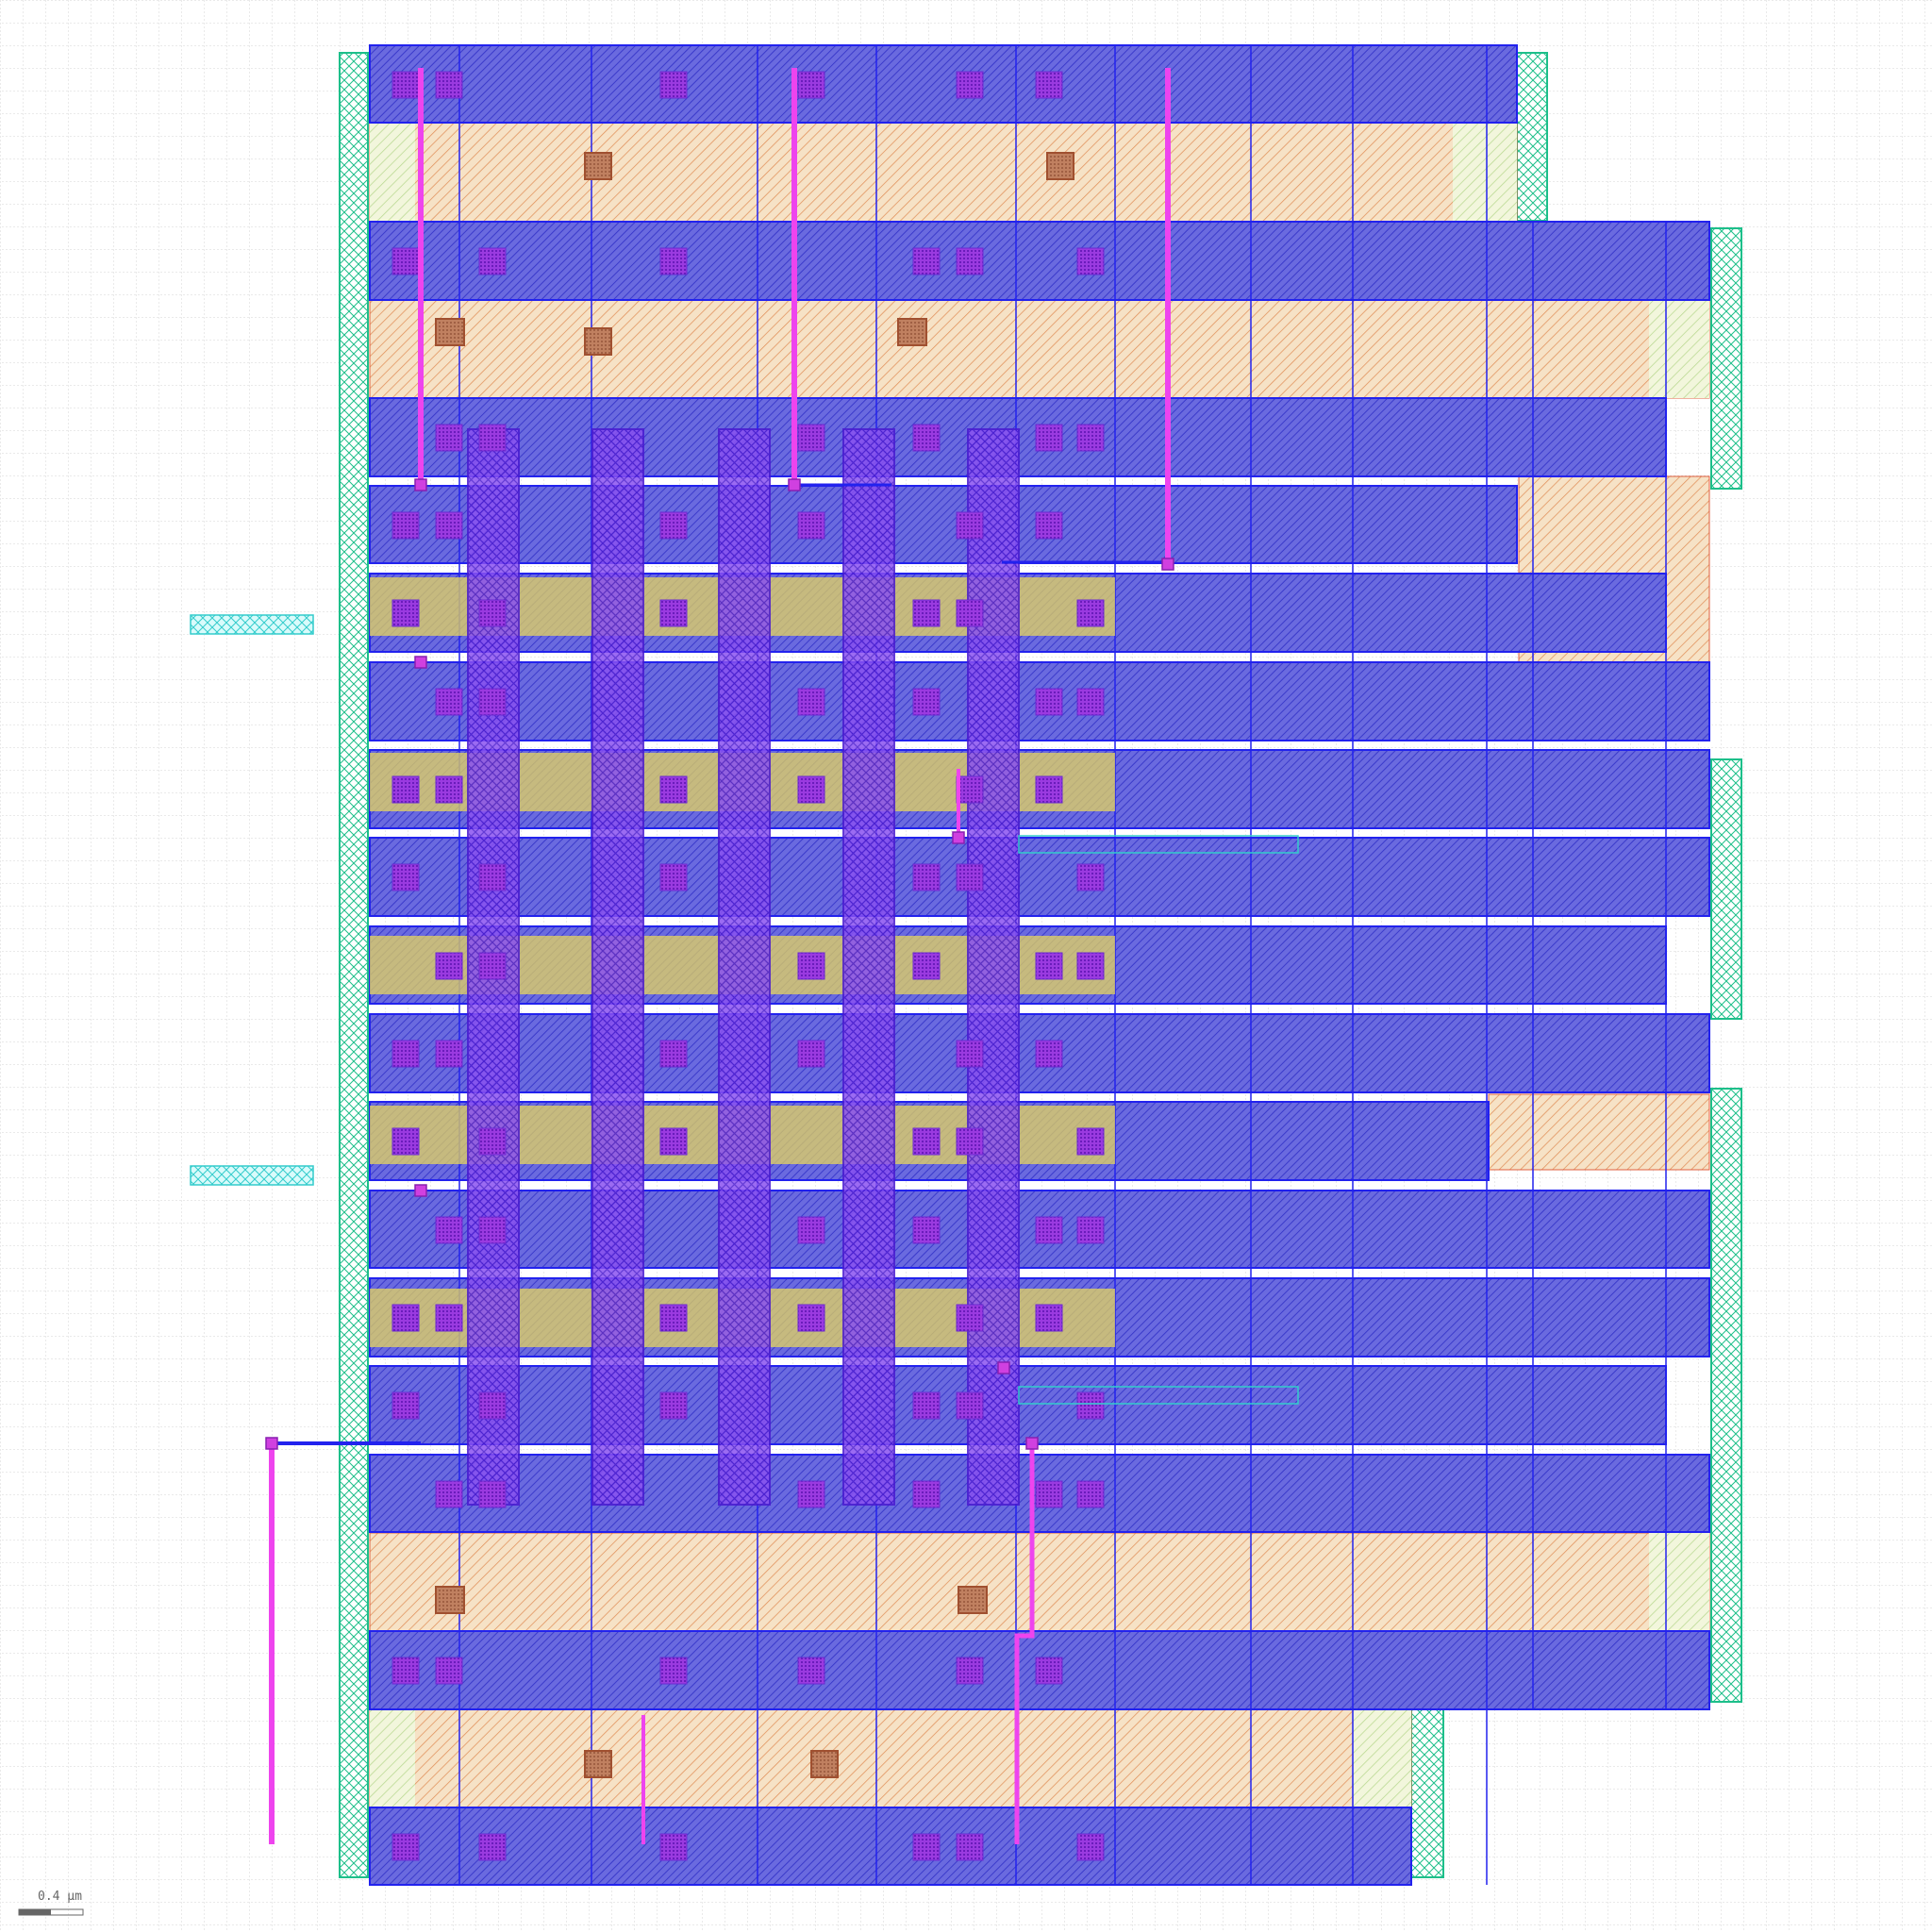 The width and height of the screenshot is (1932, 1932). Describe the element at coordinates (393, 172) in the screenshot. I see `active-green-left-top` at that location.